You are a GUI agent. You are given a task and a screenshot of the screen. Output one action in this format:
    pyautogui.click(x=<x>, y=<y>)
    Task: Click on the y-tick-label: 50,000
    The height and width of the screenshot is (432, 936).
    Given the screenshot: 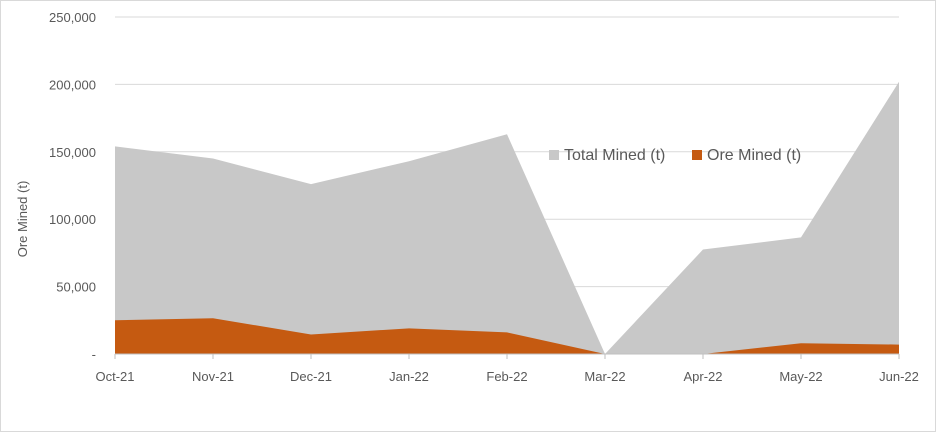 What is the action you would take?
    pyautogui.click(x=76, y=287)
    